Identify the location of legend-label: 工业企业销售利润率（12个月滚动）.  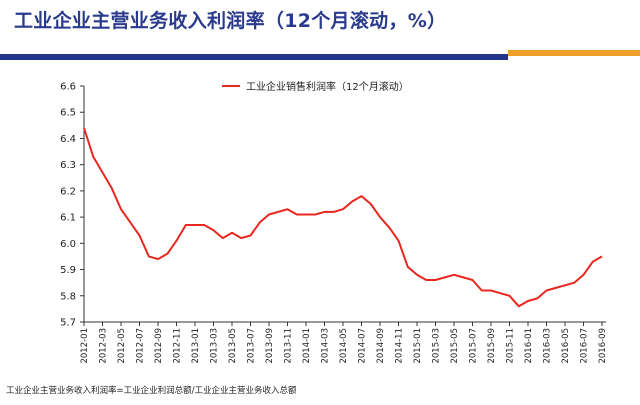
(327, 86).